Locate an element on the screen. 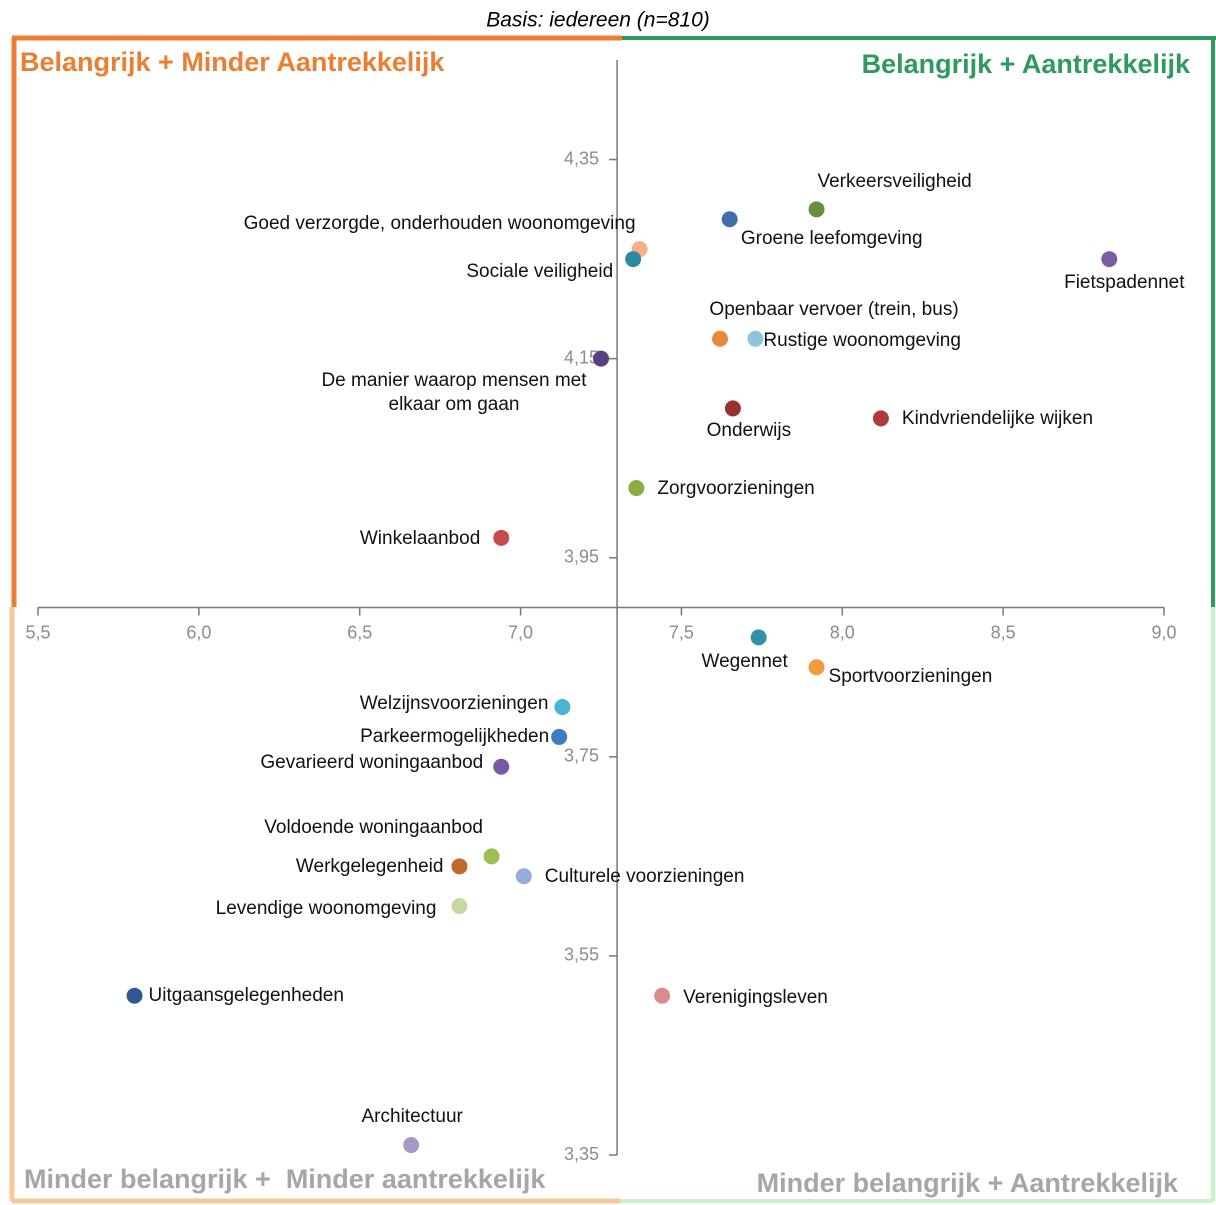  x-tick-label: 7,5 is located at coordinates (681, 632).